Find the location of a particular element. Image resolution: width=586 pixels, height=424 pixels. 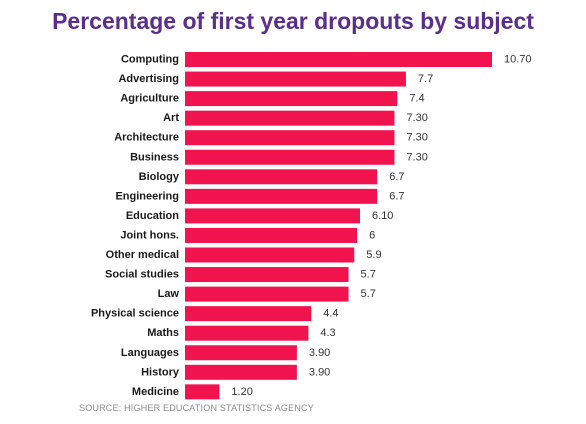

category-label-social-studies: Social studies is located at coordinates (142, 275).